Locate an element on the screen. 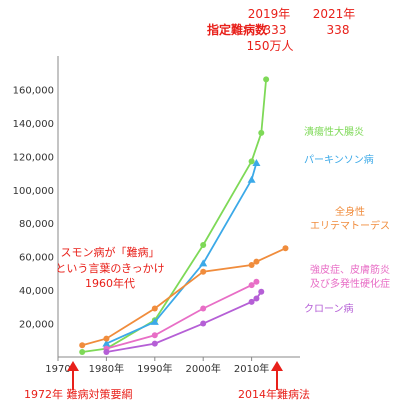 This screenshot has height=400, width=400. annotation-smon-line3: 1960年代 is located at coordinates (110, 283).